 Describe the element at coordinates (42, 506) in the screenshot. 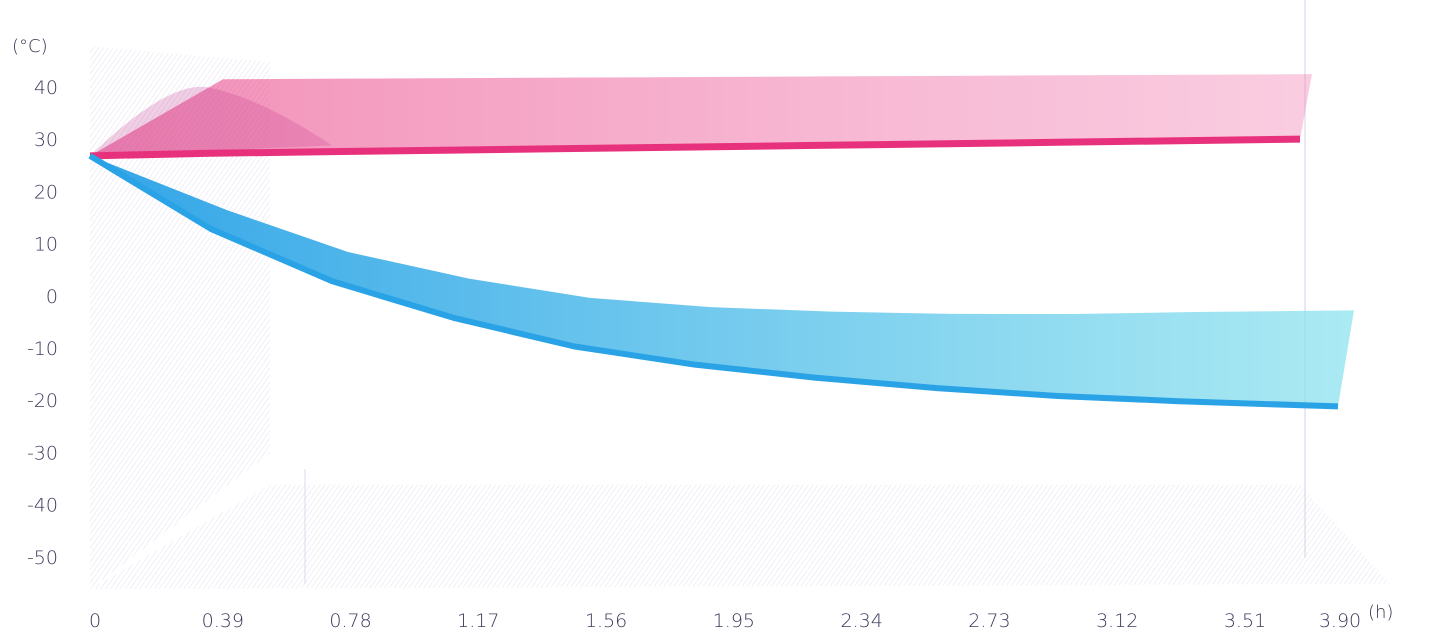

I see `y-tick-label: -40` at that location.